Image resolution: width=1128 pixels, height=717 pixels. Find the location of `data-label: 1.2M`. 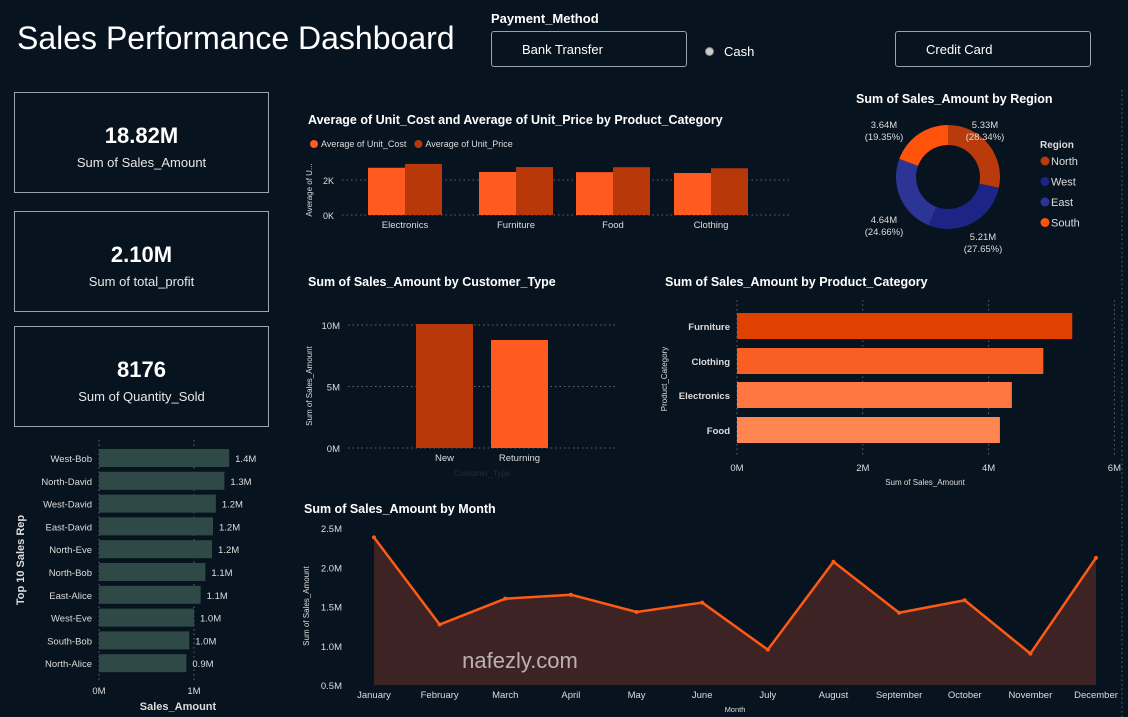

data-label: 1.2M is located at coordinates (228, 550).